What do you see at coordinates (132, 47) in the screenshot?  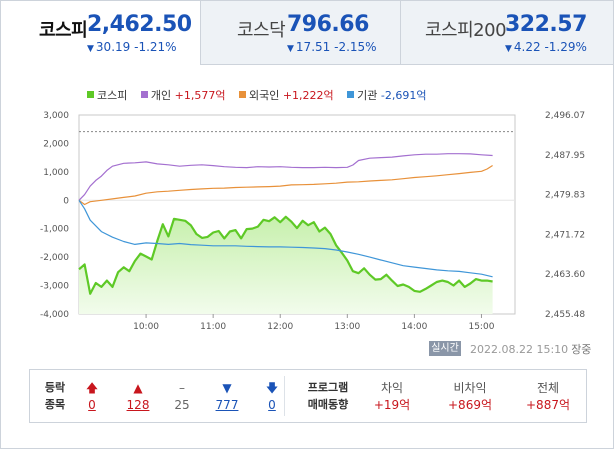 I see `tab-change: ▼ 30.19 -1.21%` at bounding box center [132, 47].